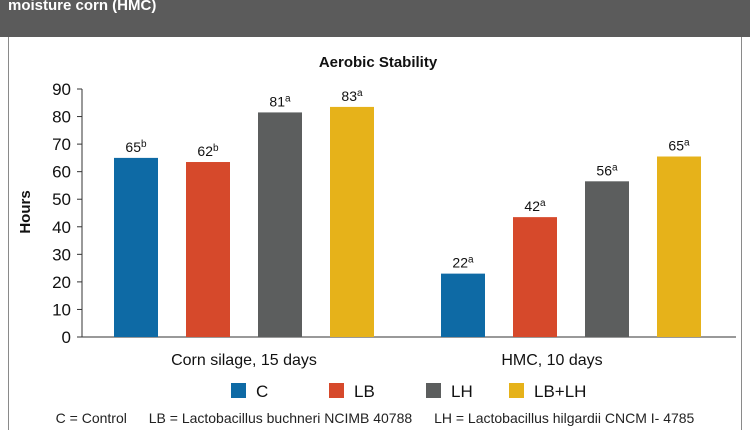  What do you see at coordinates (280, 101) in the screenshot?
I see `data-label: 81a` at bounding box center [280, 101].